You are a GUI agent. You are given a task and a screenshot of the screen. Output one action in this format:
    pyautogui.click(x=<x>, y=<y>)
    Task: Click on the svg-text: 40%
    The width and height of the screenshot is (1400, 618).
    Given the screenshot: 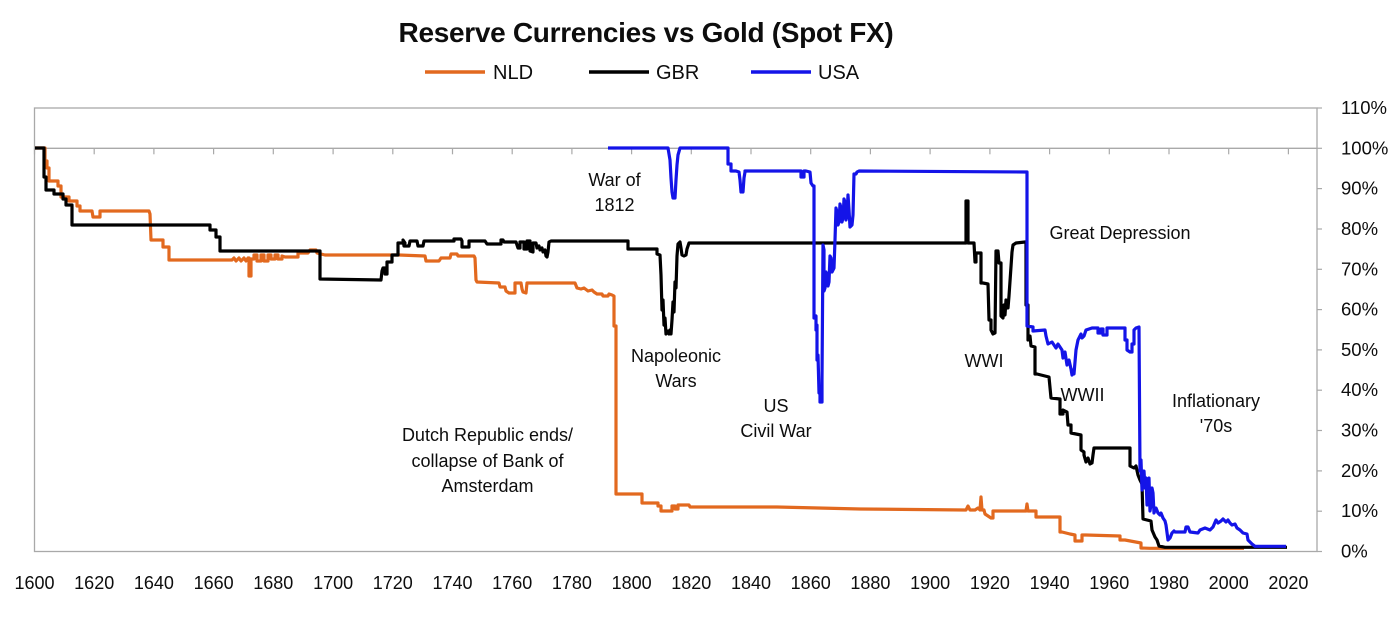 What is the action you would take?
    pyautogui.click(x=1359, y=389)
    